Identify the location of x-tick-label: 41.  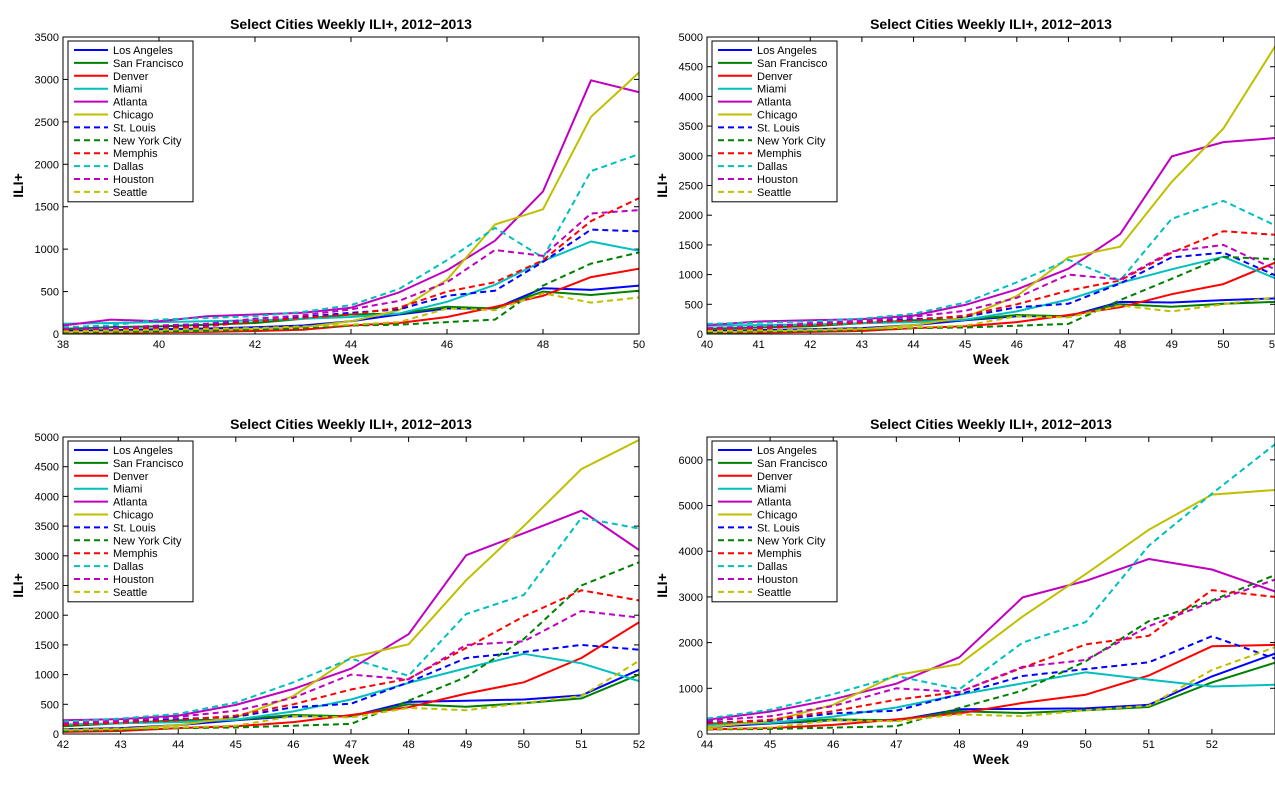
(759, 345).